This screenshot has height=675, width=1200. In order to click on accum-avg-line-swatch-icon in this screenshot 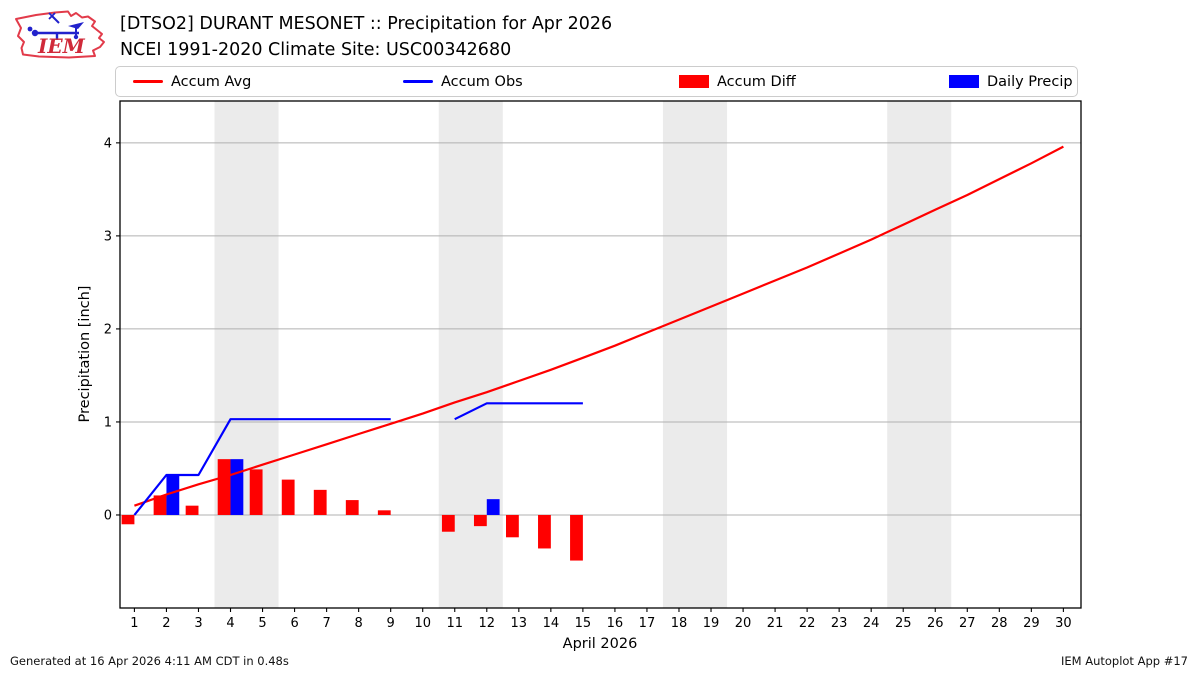, I will do `click(148, 81)`.